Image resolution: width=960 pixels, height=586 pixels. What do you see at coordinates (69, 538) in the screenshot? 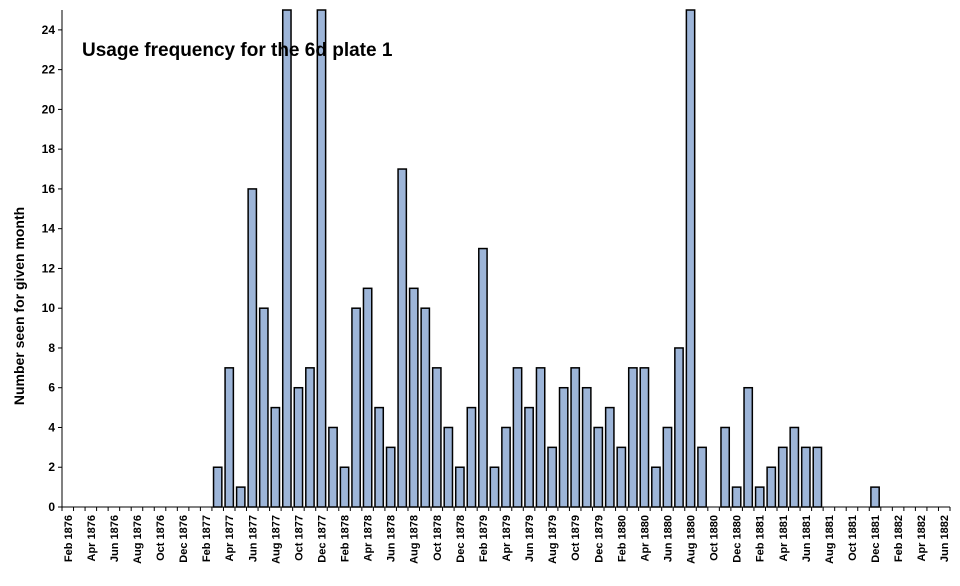
I see `x-tick-label: Feb 1876` at bounding box center [69, 538].